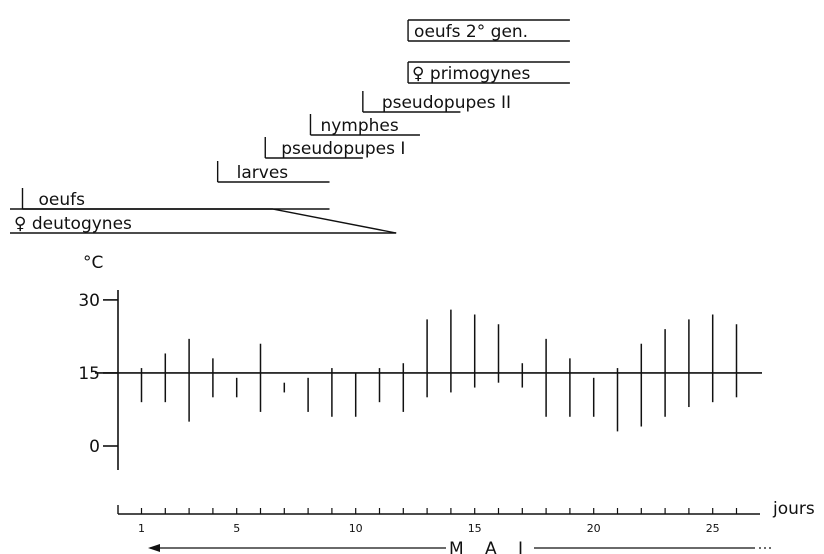  Describe the element at coordinates (89, 301) in the screenshot. I see `y-tick-label-30: 30` at that location.